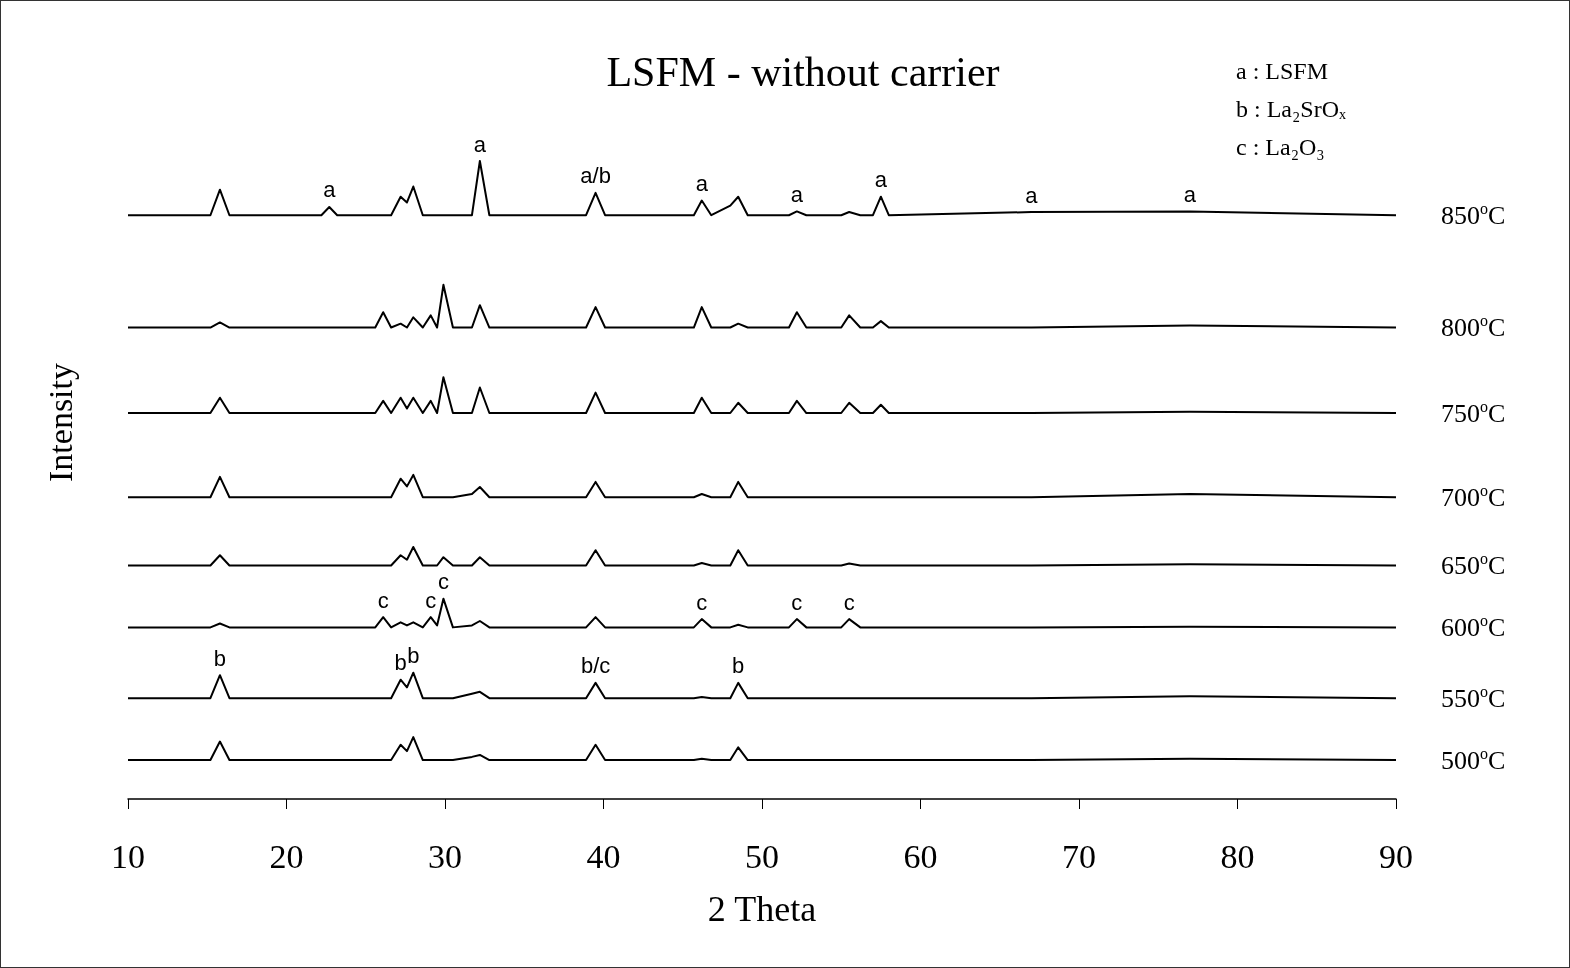 This screenshot has width=1570, height=968. Describe the element at coordinates (60, 422) in the screenshot. I see `y-axis-title: Intensity` at that location.